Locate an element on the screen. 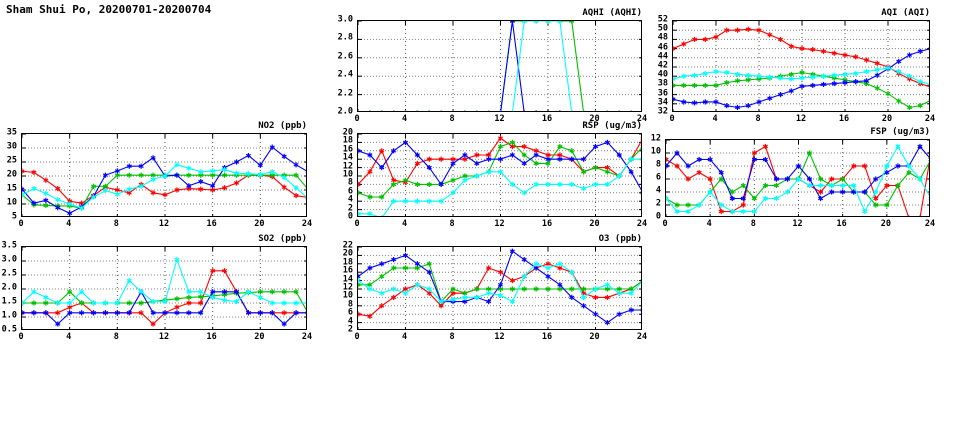  y-tick-label: 3.0 is located at coordinates (345, 19).